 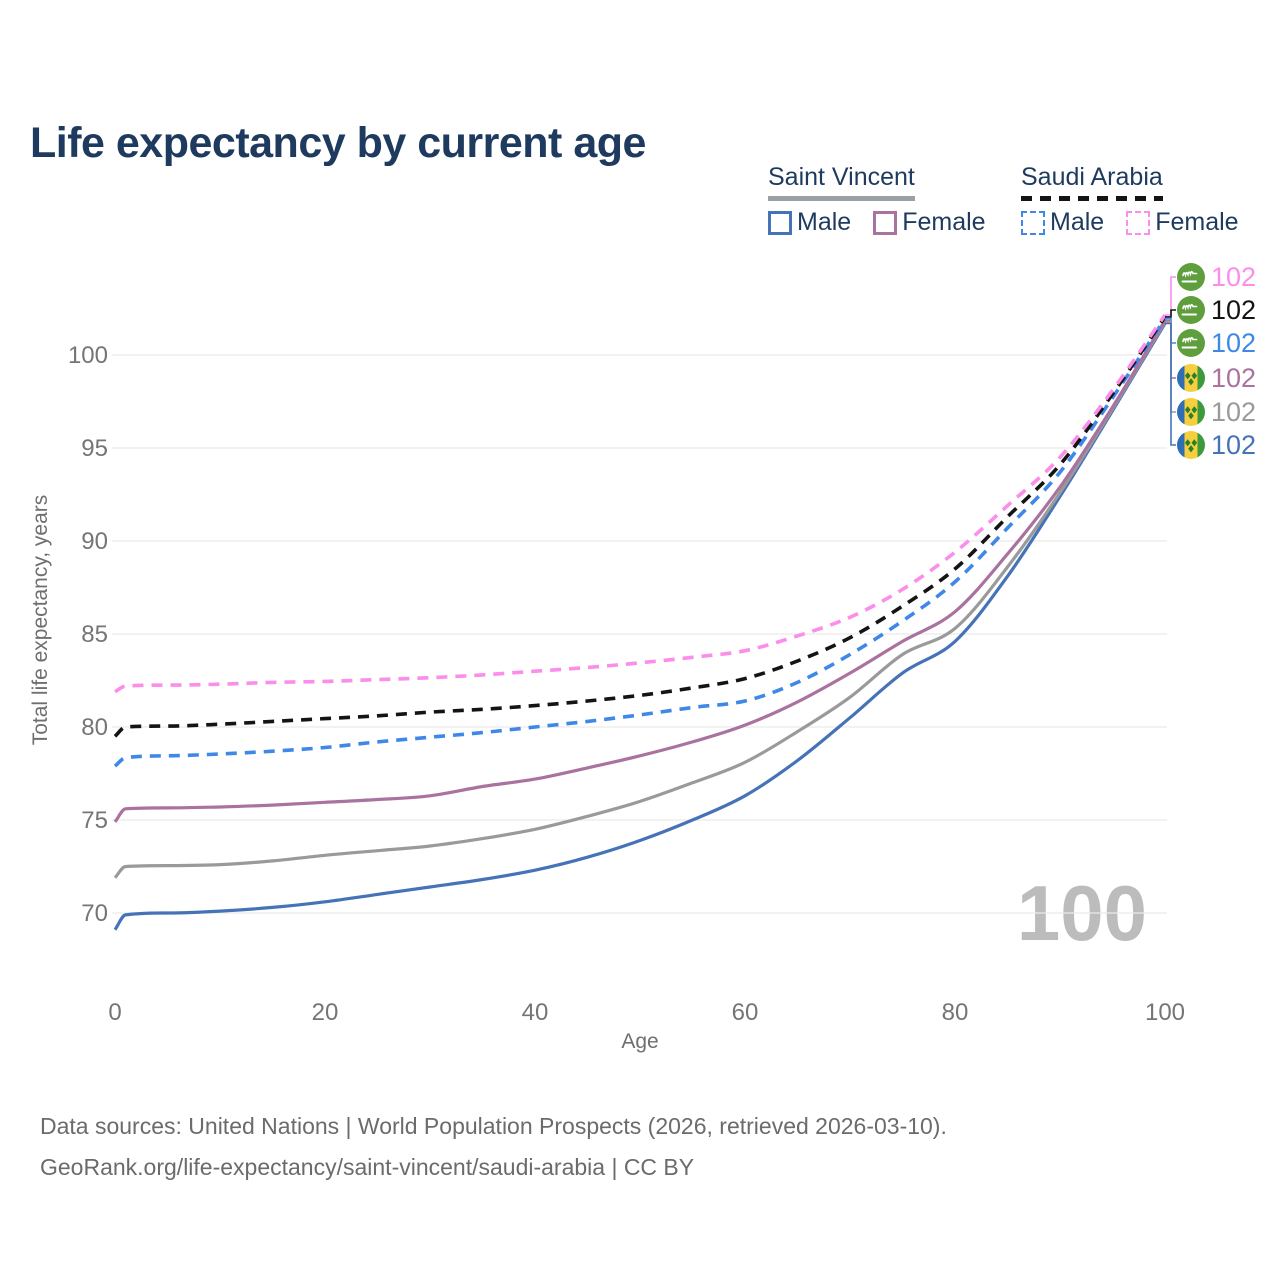 What do you see at coordinates (40, 620) in the screenshot?
I see `y-axis-title: Total life expectancy, years` at bounding box center [40, 620].